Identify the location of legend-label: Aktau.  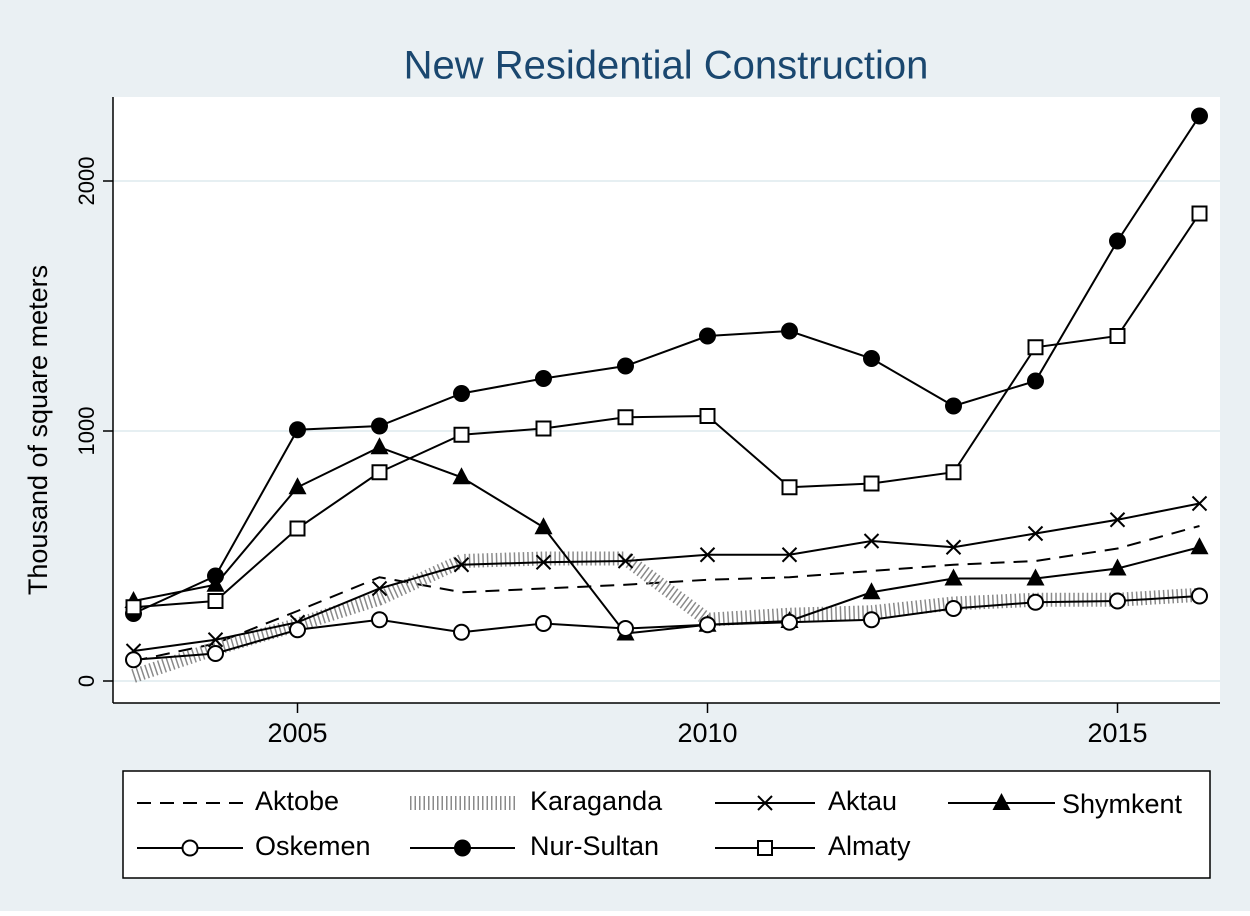
(862, 801).